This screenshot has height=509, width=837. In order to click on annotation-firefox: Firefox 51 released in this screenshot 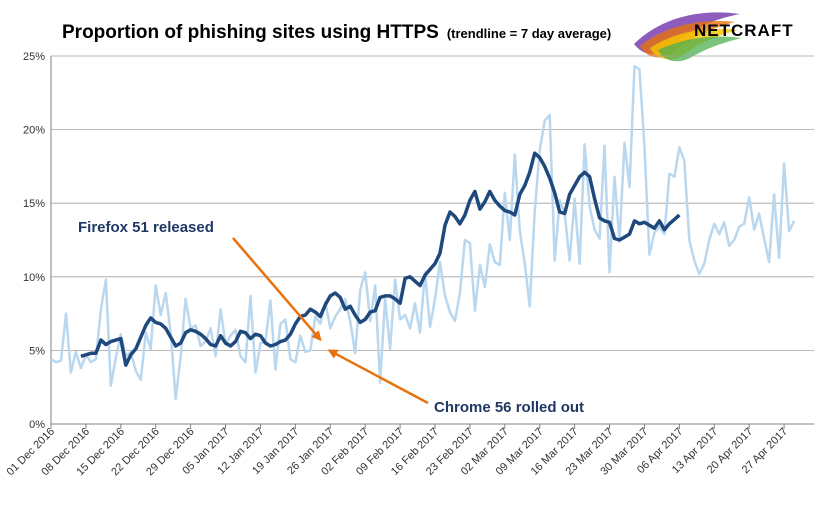, I will do `click(146, 227)`.